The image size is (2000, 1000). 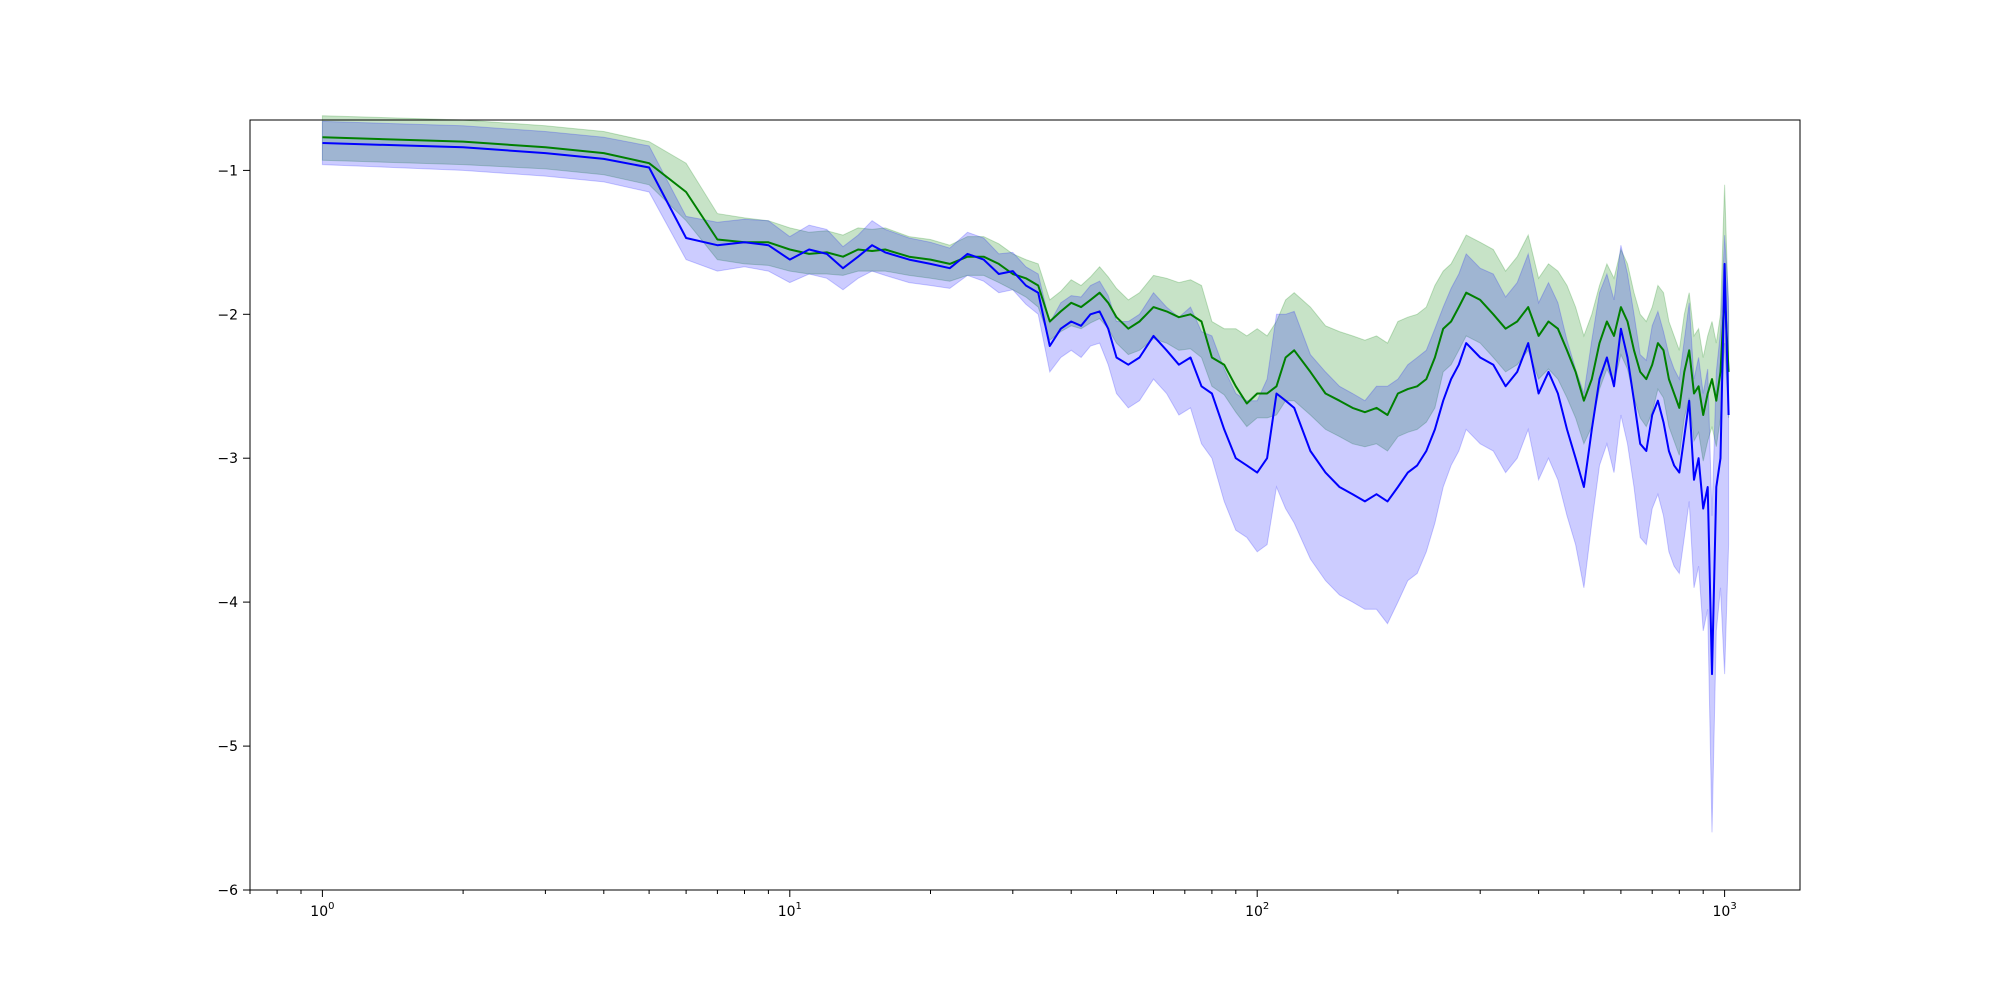 I want to click on x-tick-label: 10¹, so click(x=790, y=910).